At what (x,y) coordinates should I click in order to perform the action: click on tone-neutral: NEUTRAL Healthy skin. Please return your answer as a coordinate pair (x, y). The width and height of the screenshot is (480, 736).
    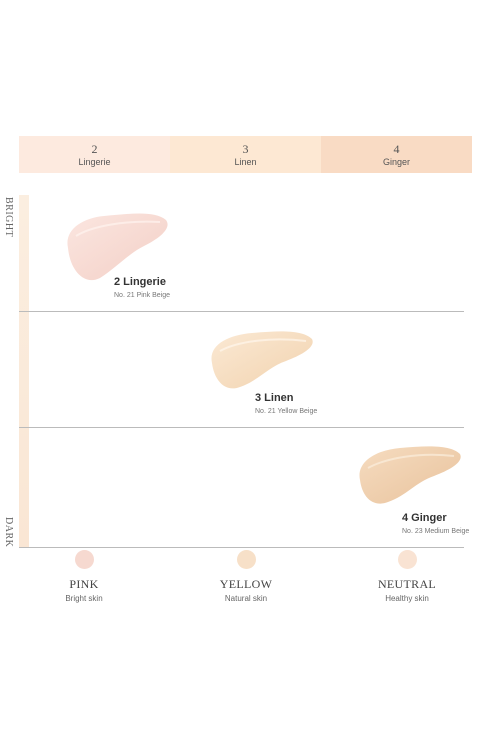
    Looking at the image, I should click on (407, 576).